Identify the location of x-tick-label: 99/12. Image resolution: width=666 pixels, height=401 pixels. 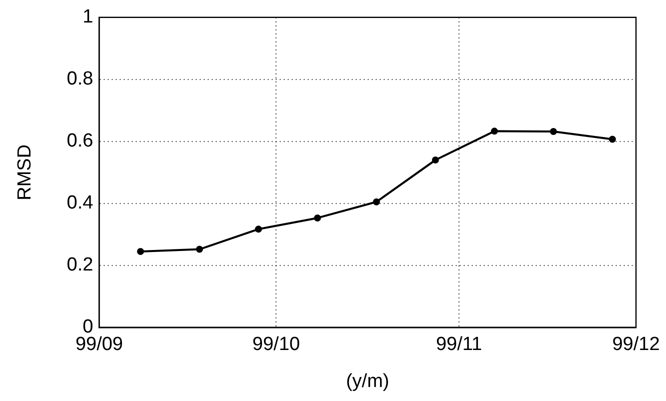
(636, 345).